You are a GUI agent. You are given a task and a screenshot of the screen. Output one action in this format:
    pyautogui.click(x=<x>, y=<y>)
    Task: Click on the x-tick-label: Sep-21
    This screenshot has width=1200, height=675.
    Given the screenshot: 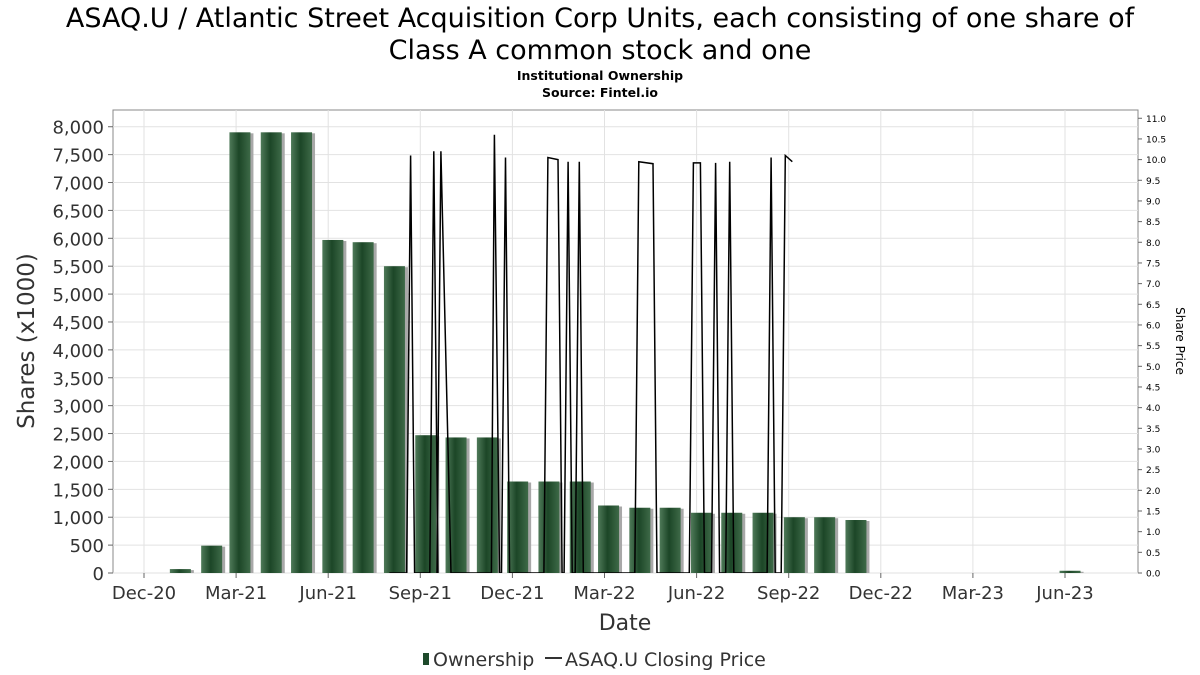 What is the action you would take?
    pyautogui.click(x=420, y=593)
    